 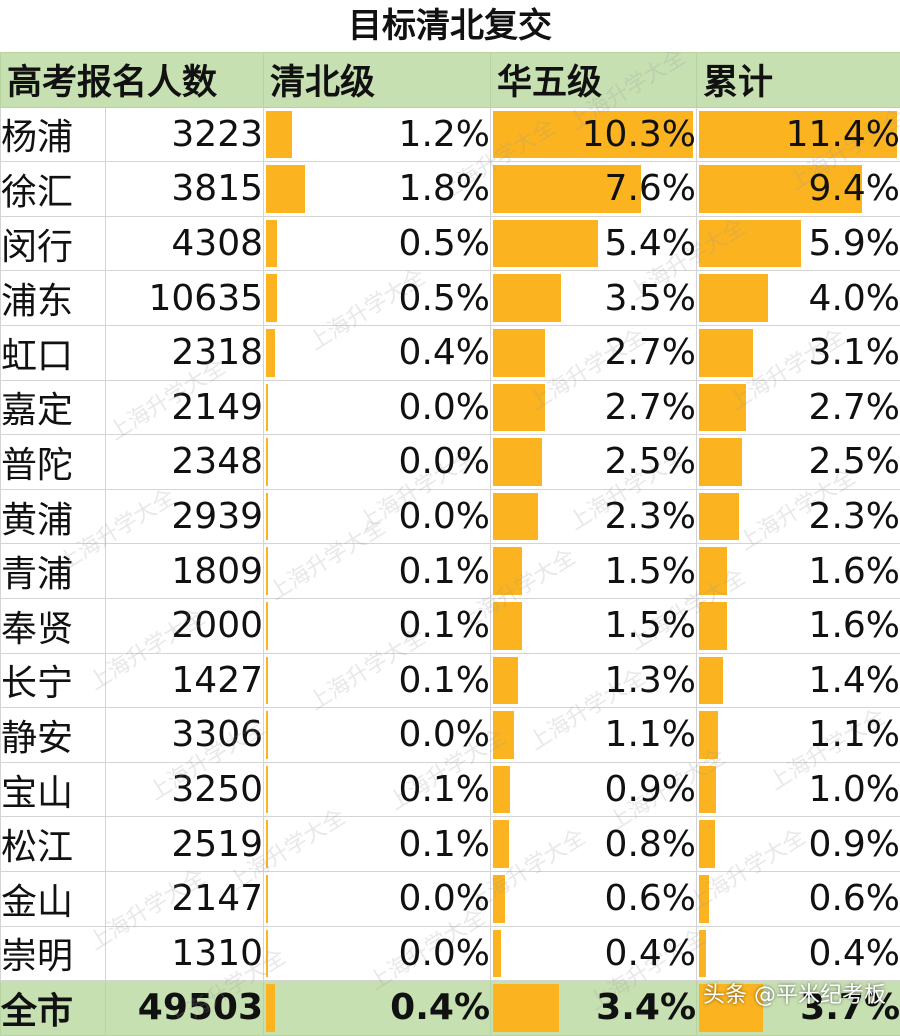 I want to click on chart-title: 目标清北复交, so click(x=450, y=26).